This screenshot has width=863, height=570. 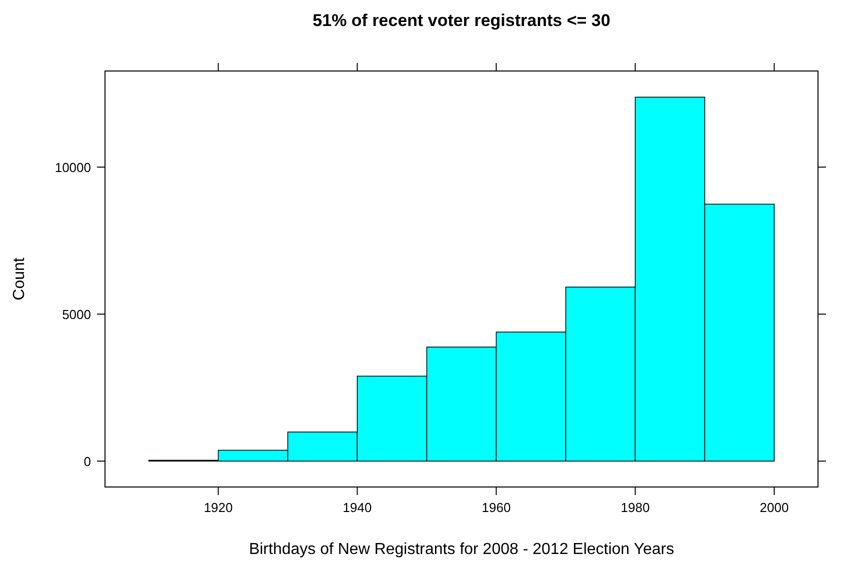 What do you see at coordinates (72, 168) in the screenshot?
I see `y-tick-label: 10000` at bounding box center [72, 168].